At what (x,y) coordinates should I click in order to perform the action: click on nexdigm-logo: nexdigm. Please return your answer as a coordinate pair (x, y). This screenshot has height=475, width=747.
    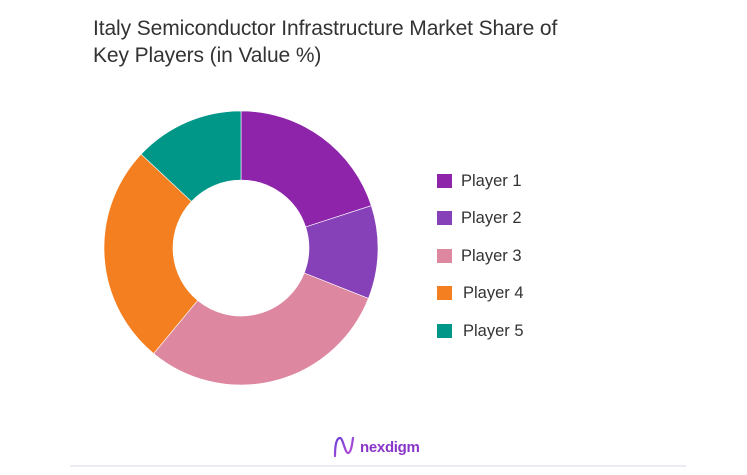
    Looking at the image, I should click on (376, 447).